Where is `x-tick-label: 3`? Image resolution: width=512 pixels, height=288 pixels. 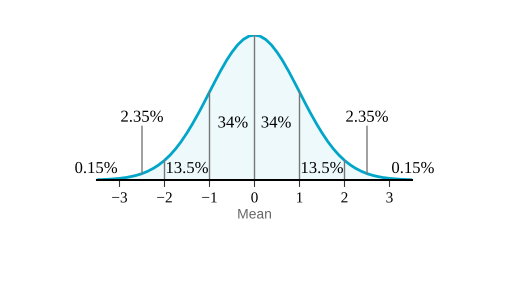 x-tick-label: 3 is located at coordinates (389, 197).